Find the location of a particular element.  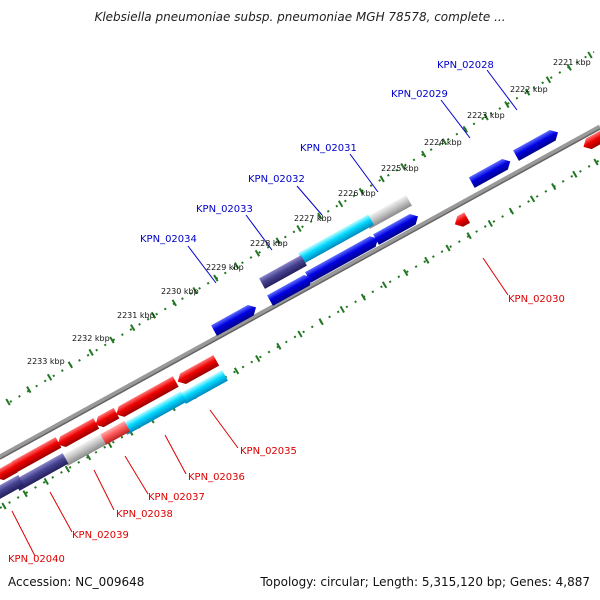

gene-arrow-kpn-upper-right is located at coordinates (590, 140).